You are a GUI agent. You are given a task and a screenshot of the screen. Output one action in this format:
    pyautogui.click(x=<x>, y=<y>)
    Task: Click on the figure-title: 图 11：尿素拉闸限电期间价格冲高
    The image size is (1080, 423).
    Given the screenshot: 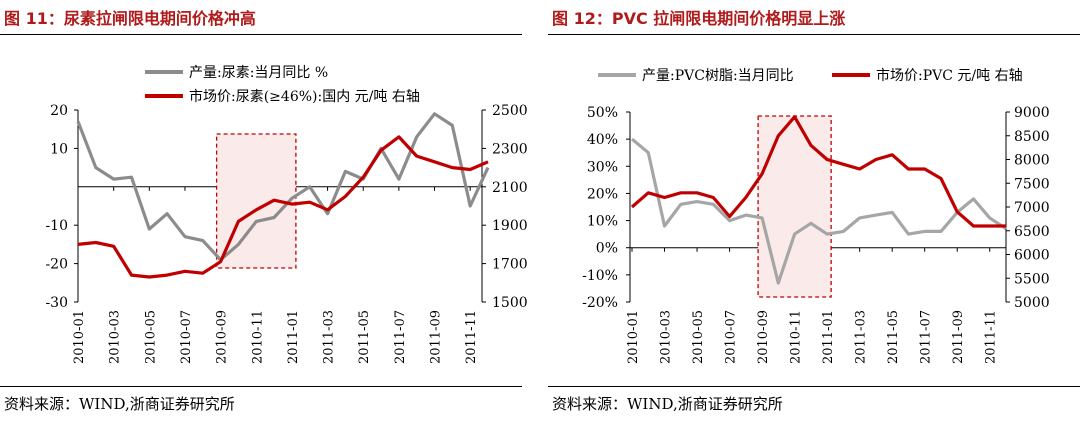 What is the action you would take?
    pyautogui.click(x=130, y=18)
    